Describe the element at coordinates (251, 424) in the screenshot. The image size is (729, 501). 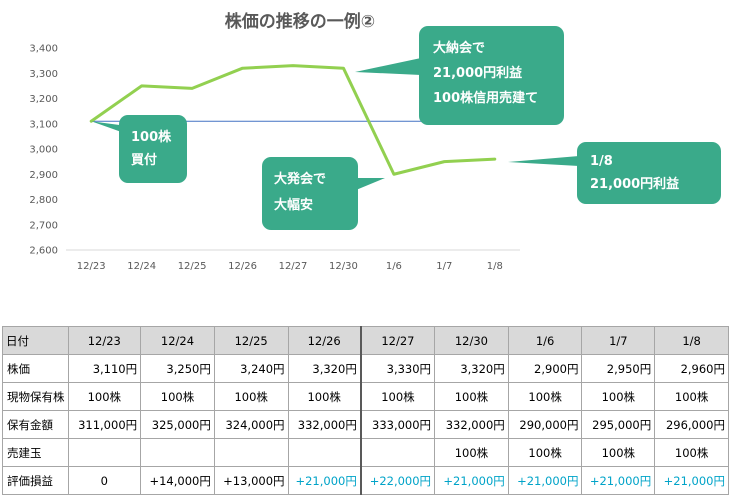
I see `table-cell: 324,000円` at that location.